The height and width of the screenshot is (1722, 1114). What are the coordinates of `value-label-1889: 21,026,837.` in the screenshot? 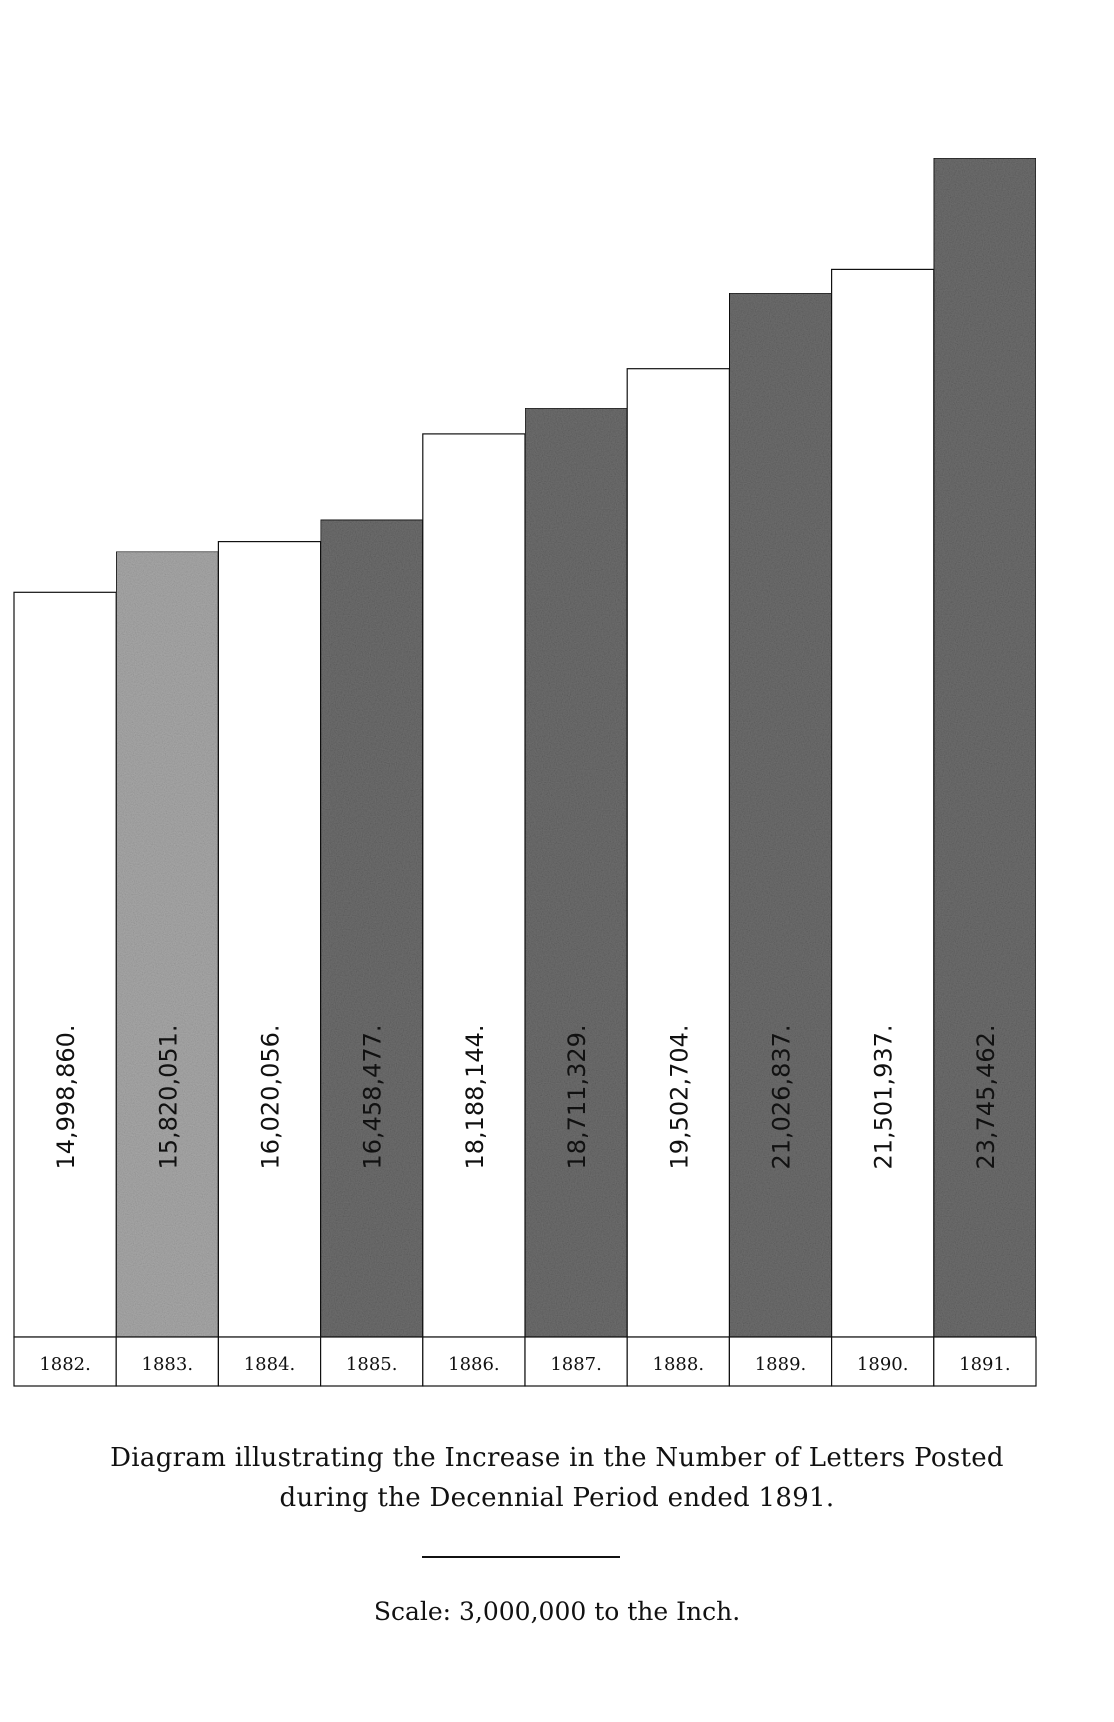 It's located at (782, 1096).